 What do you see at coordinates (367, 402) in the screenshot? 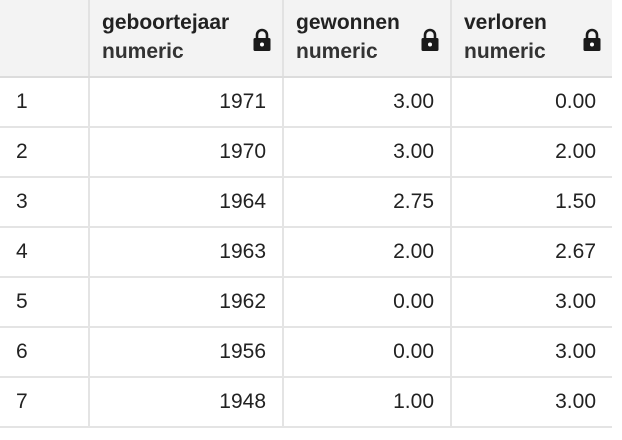
I see `cell-gewonnen: 1.00` at bounding box center [367, 402].